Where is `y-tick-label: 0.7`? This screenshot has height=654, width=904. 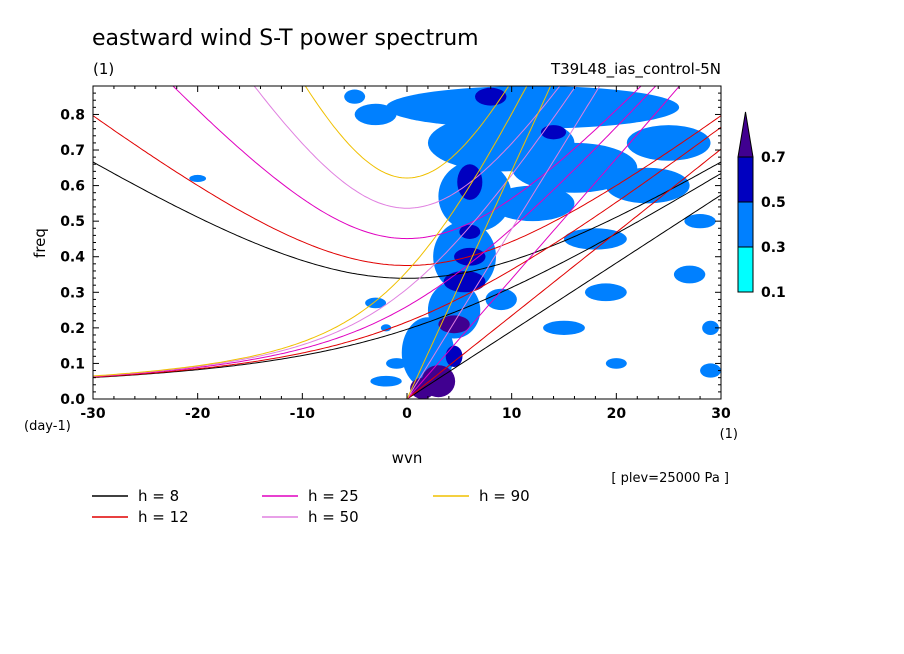 y-tick-label: 0.7 is located at coordinates (72, 151).